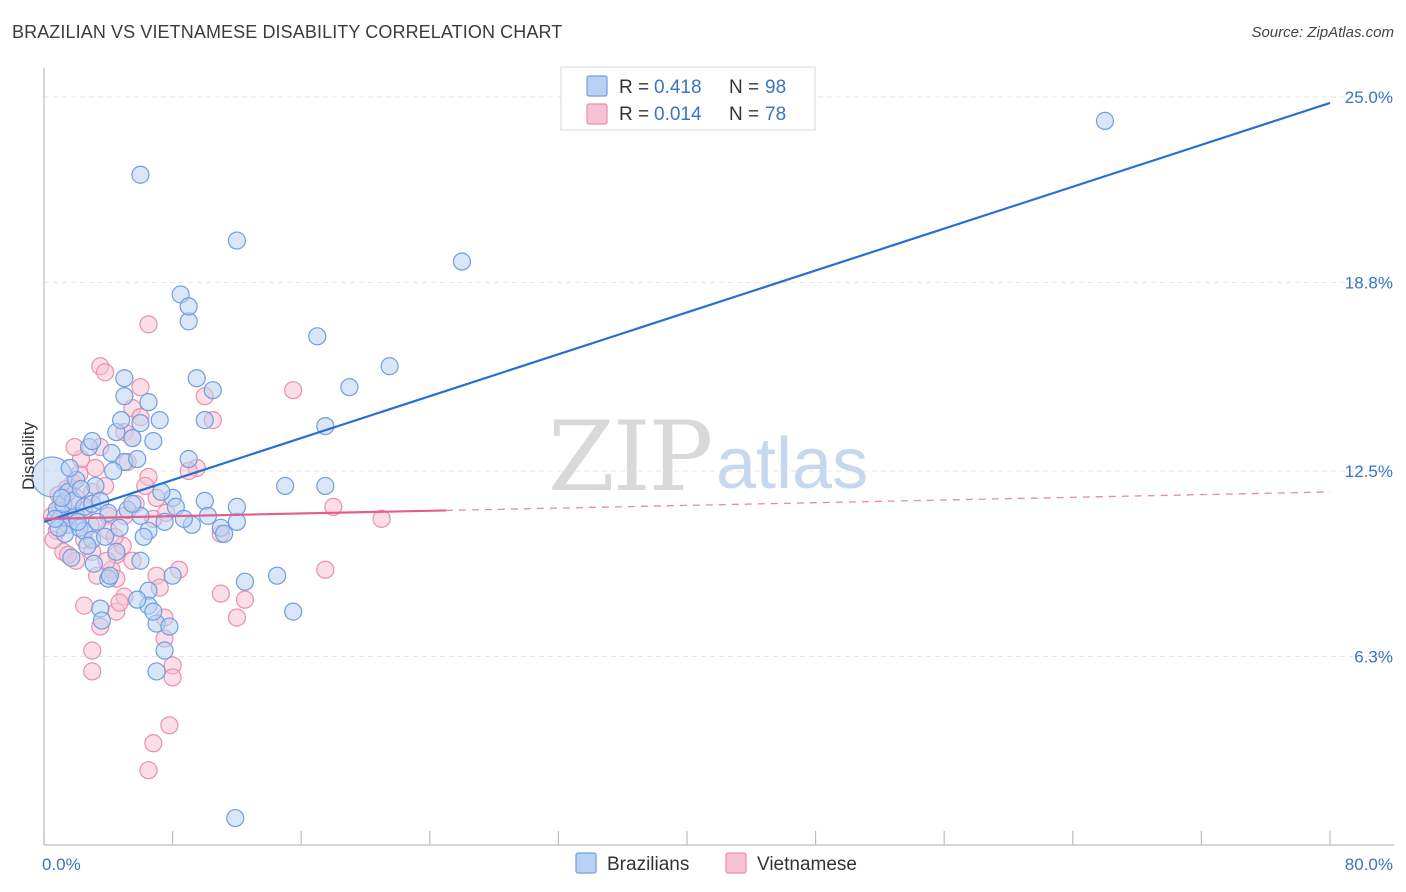 The height and width of the screenshot is (892, 1406). I want to click on legend-n-label-2: N =, so click(744, 114).